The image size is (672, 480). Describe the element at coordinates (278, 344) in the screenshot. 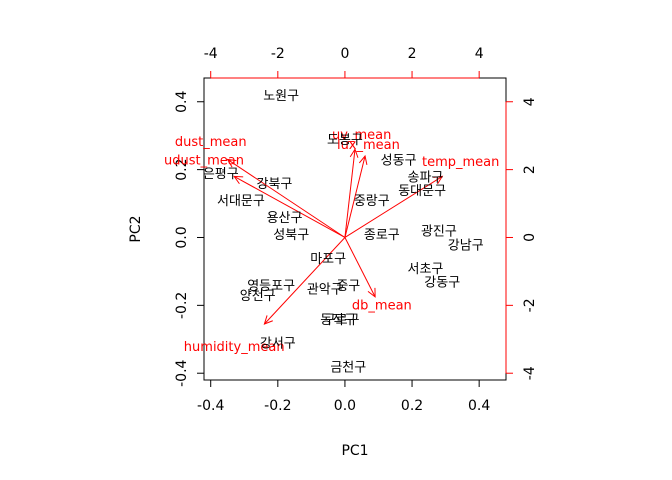

I see `point-label: 강서구` at that location.